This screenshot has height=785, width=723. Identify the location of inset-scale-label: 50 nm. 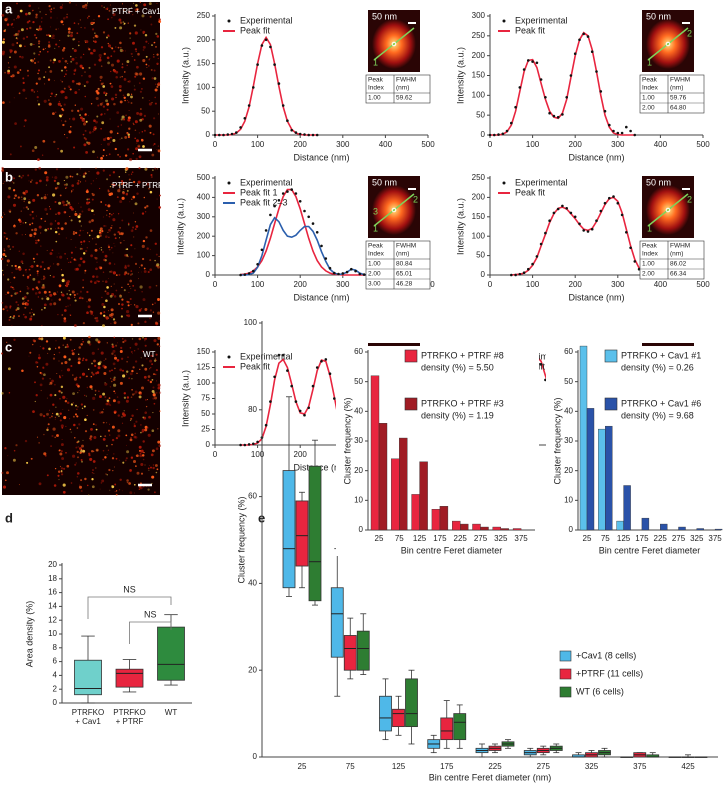
(384, 16).